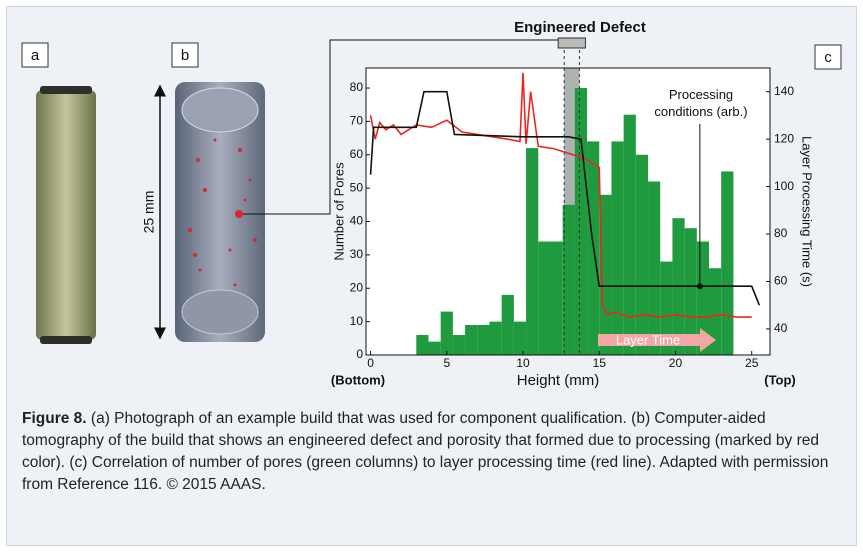  Describe the element at coordinates (357, 121) in the screenshot. I see `y-tick-label: 70` at that location.